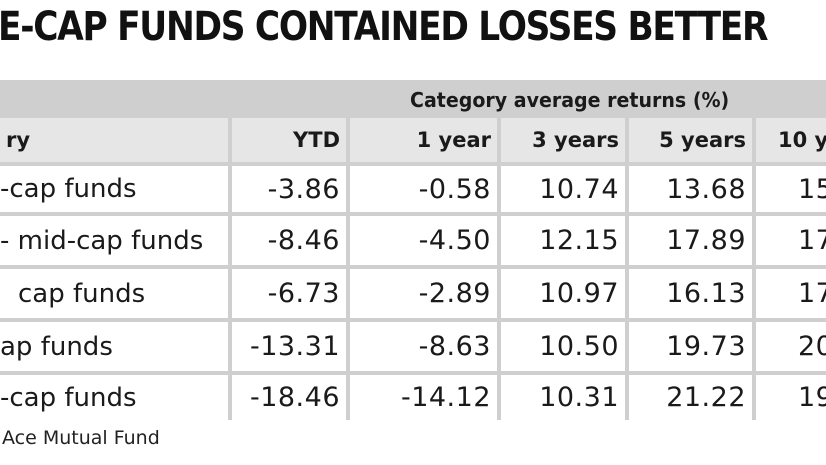 The height and width of the screenshot is (465, 826). I want to click on table-cell-5-years: 19.73, so click(690, 346).